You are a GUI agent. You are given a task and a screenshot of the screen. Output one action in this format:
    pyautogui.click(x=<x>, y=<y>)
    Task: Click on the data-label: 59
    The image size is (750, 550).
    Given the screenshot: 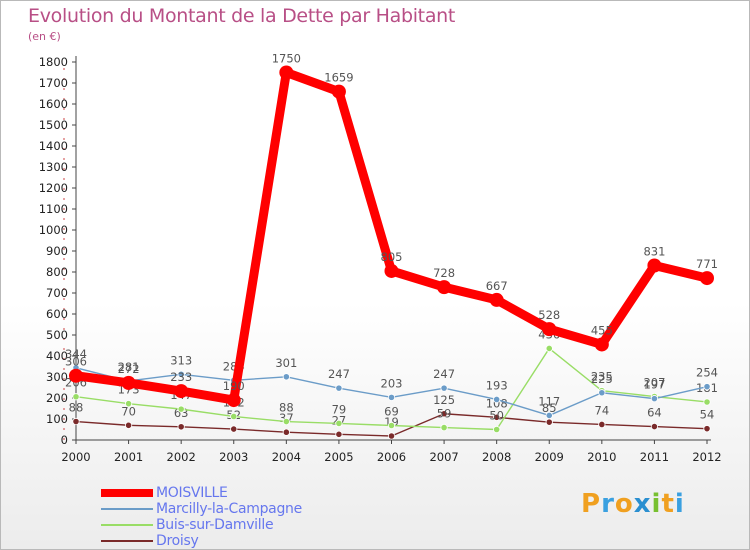 What is the action you would take?
    pyautogui.click(x=444, y=414)
    